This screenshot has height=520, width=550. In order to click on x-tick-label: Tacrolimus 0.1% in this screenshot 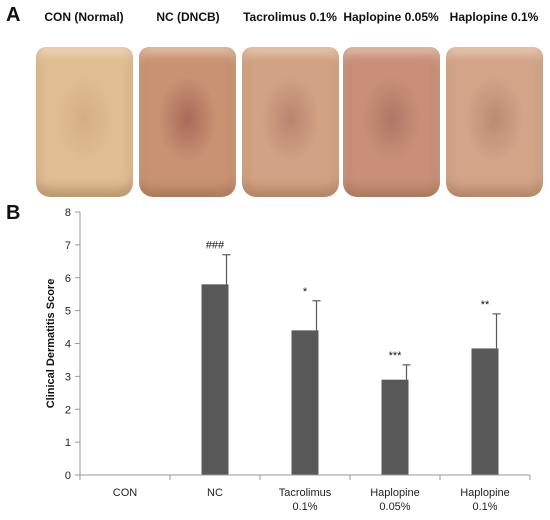, I will do `click(305, 500)`.